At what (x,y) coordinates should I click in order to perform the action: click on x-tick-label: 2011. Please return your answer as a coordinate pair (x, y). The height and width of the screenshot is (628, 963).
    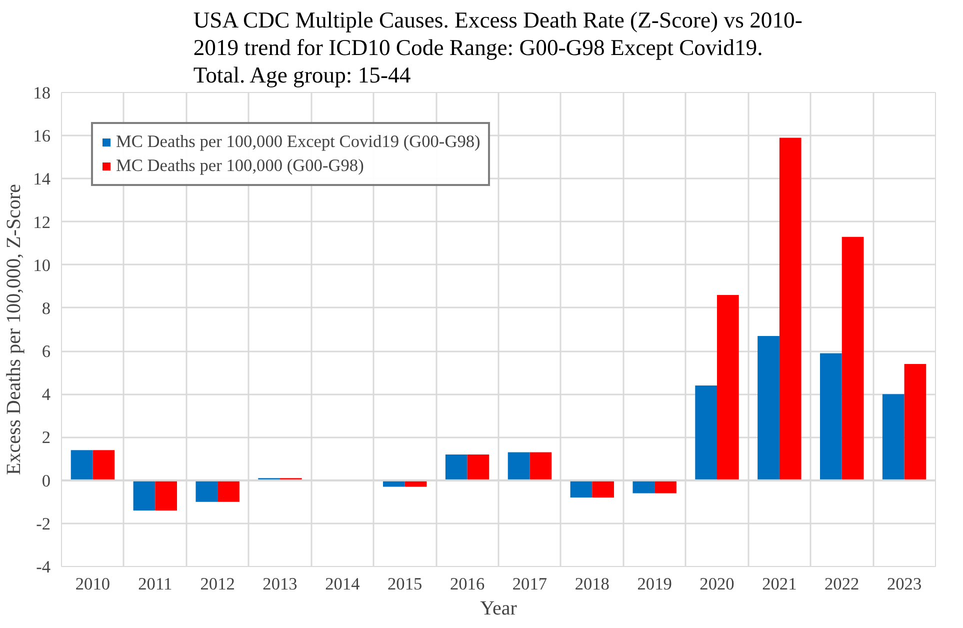
    Looking at the image, I should click on (155, 584).